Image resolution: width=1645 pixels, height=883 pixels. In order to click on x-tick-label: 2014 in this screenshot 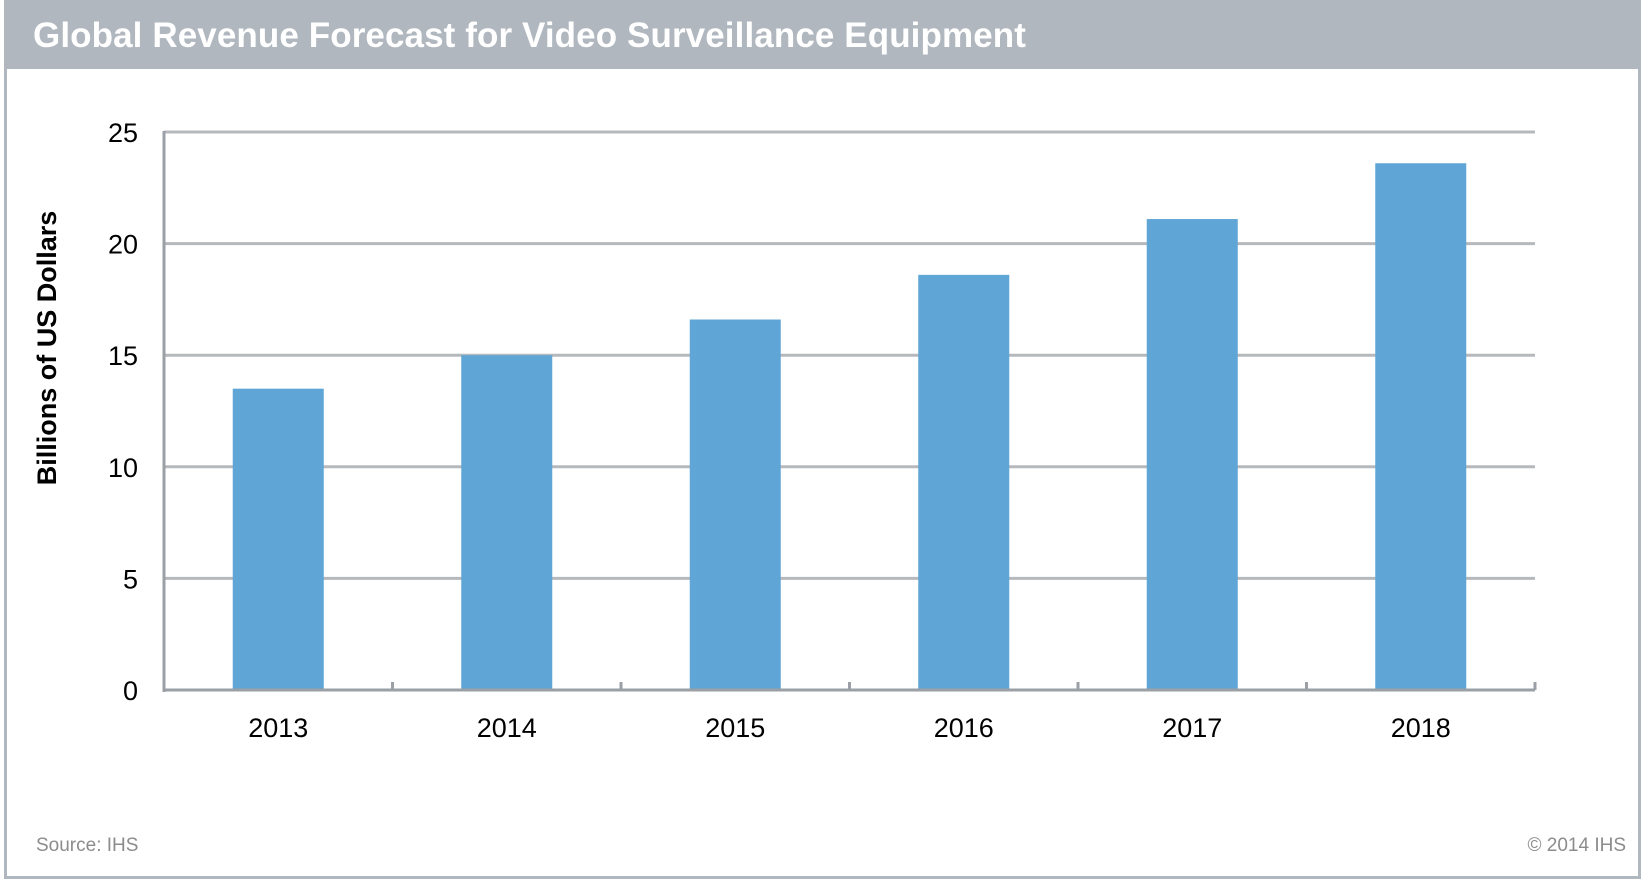, I will do `click(507, 728)`.